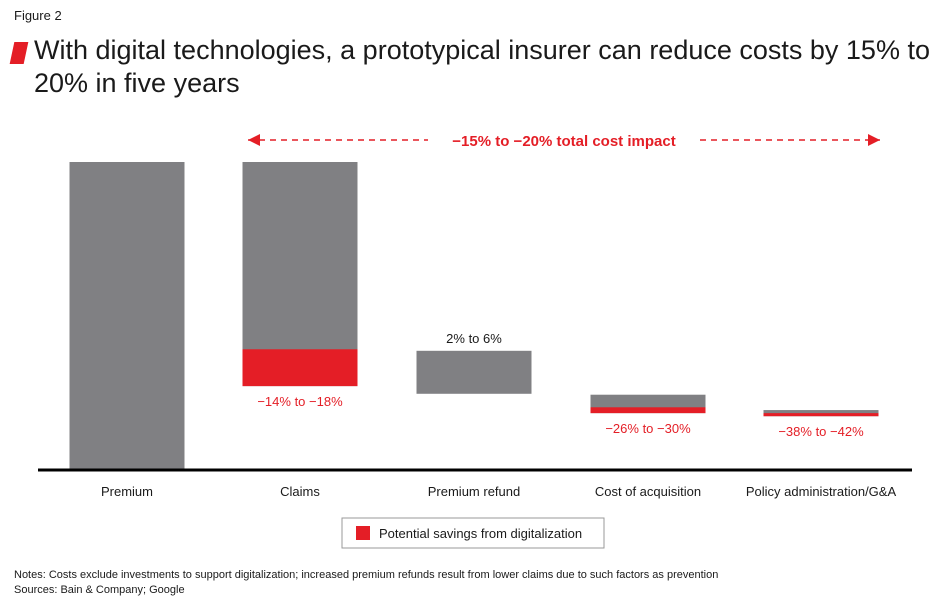  I want to click on legend: Potential savings from digitalization, so click(473, 533).